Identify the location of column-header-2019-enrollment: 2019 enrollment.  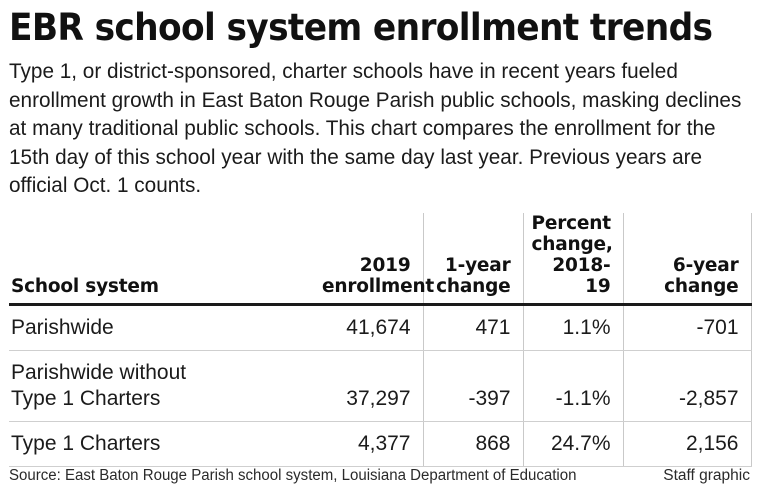
(378, 259).